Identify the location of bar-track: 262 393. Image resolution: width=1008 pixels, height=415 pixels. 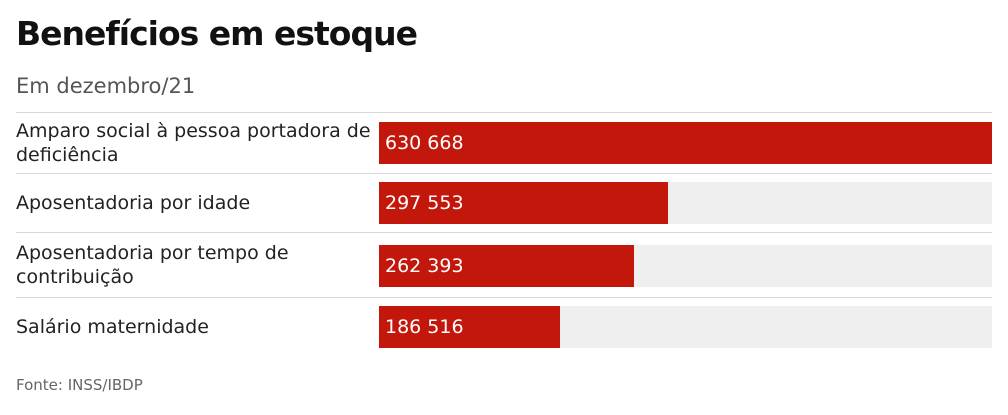
(685, 266).